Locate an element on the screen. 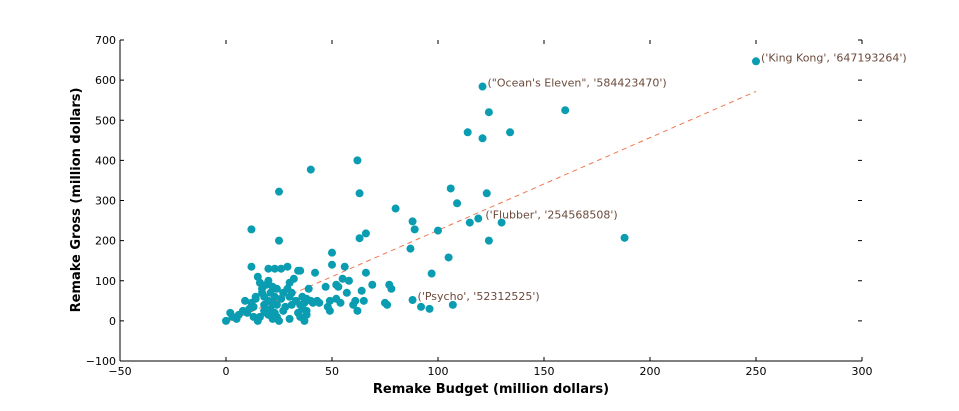 The width and height of the screenshot is (959, 411). x-tick-label: 250 is located at coordinates (756, 371).